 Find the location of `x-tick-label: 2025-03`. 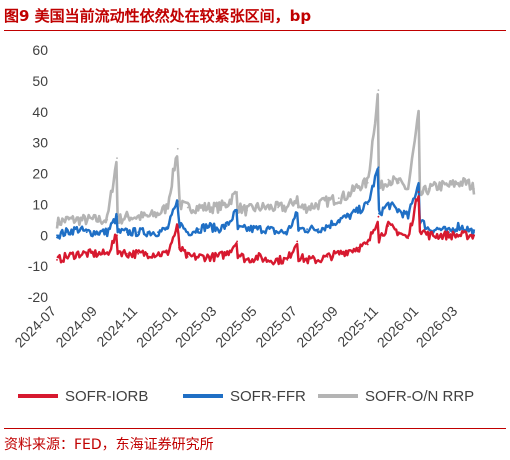

x-tick-label: 2025-03 is located at coordinates (196, 327).